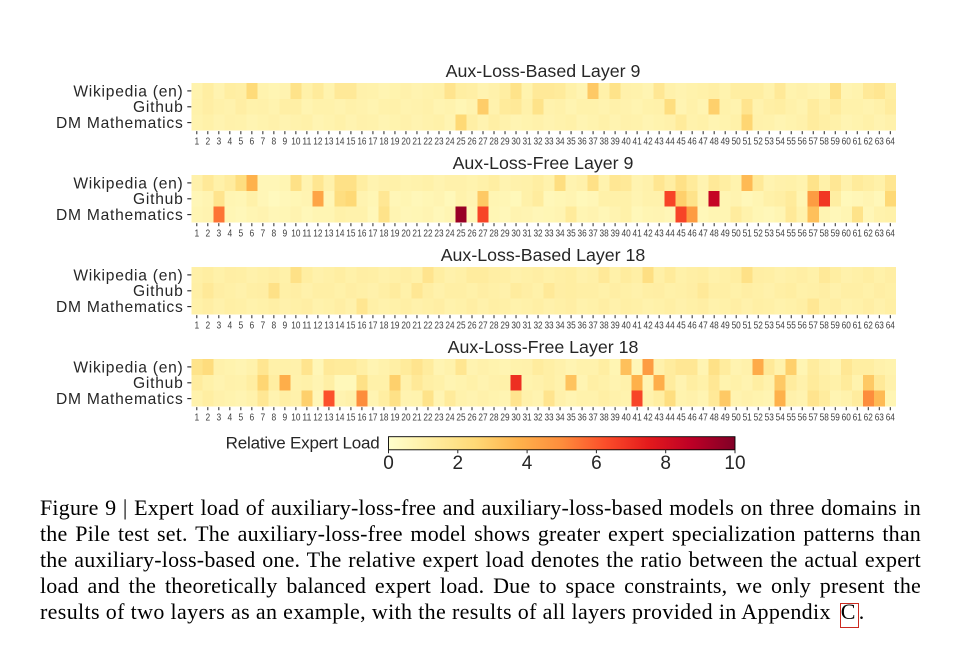  I want to click on svg-text: 53, so click(769, 418).